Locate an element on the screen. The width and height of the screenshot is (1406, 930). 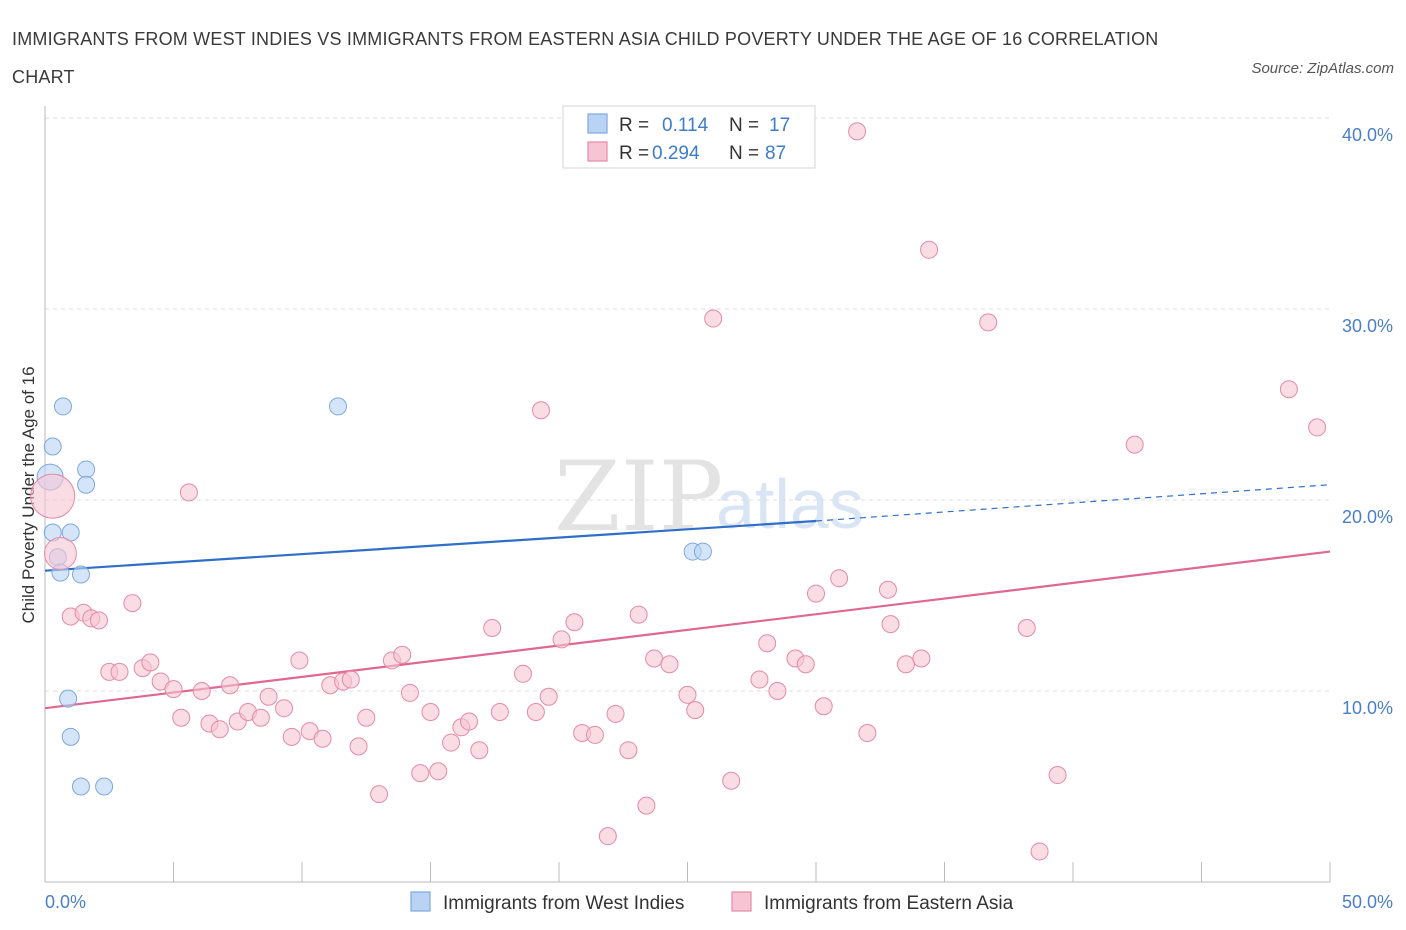
stats-swatch-blue is located at coordinates (597, 123).